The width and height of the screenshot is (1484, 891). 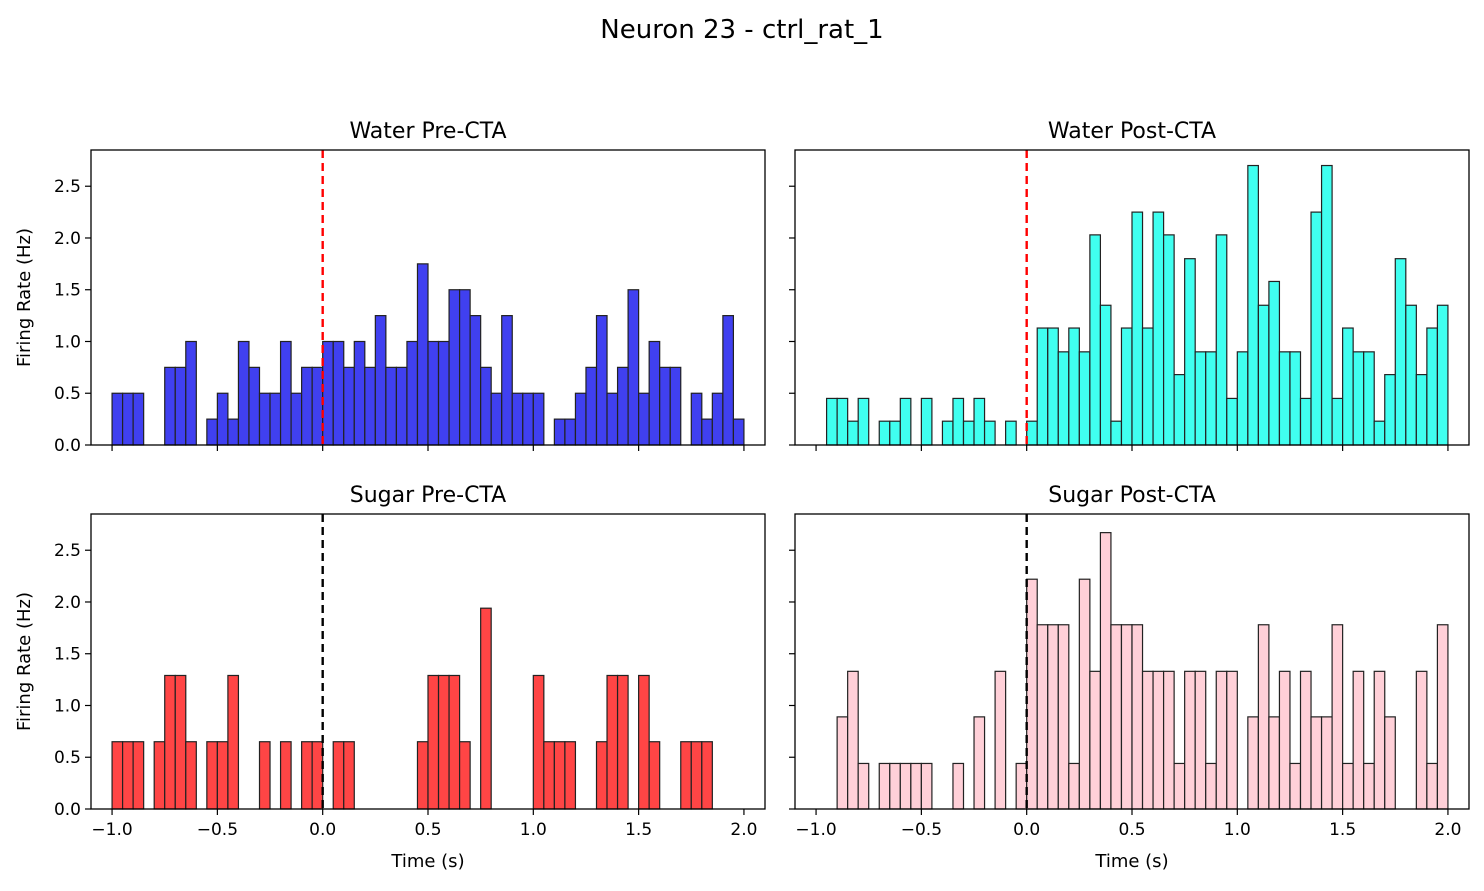 What do you see at coordinates (427, 131) in the screenshot?
I see `panel-title: Water Pre-CTA` at bounding box center [427, 131].